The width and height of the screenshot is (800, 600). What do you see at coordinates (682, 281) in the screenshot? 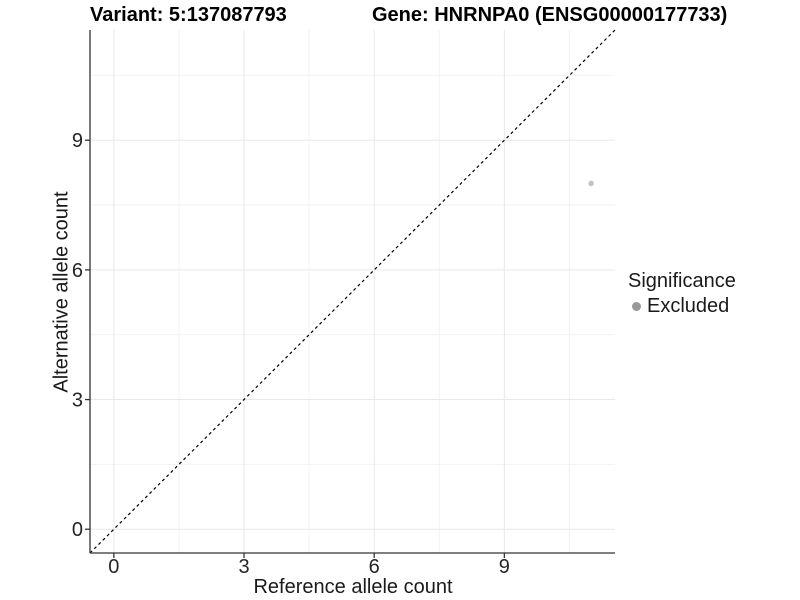
I see `legend-title: Significance` at bounding box center [682, 281].